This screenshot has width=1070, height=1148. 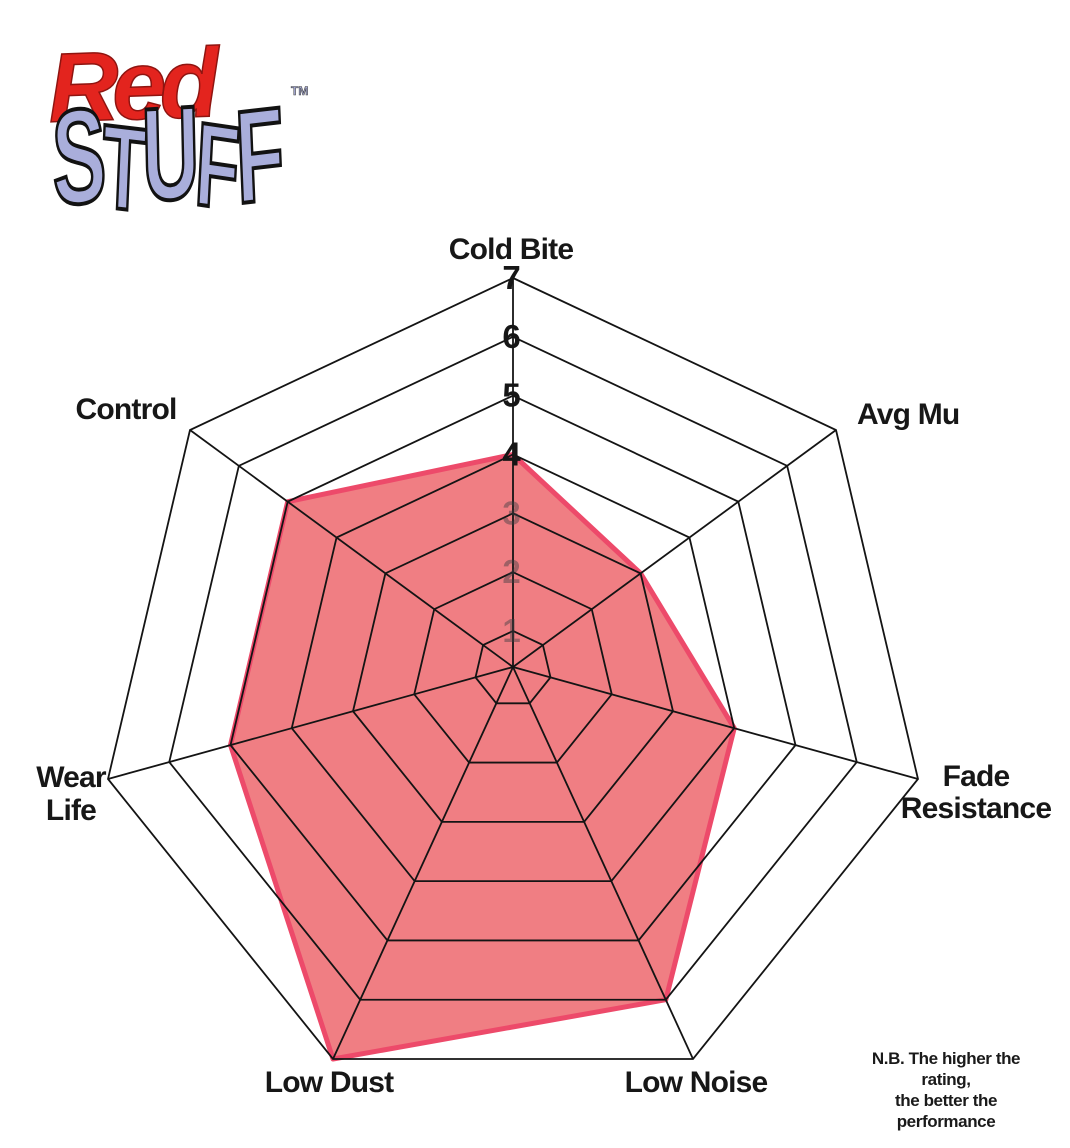 I want to click on axis-label-control: Control, so click(x=125, y=409).